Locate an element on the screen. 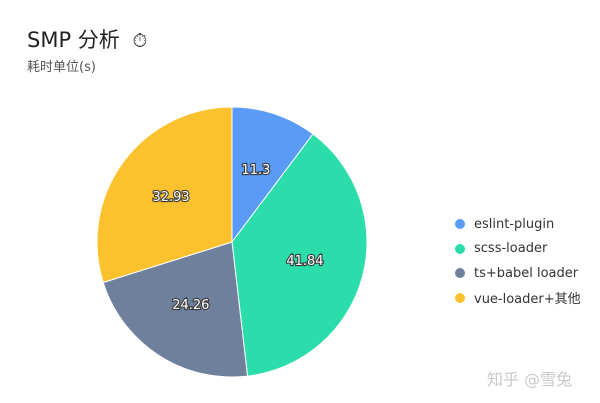 The height and width of the screenshot is (403, 600). pie-slice-ts-babel-loader is located at coordinates (175, 309).